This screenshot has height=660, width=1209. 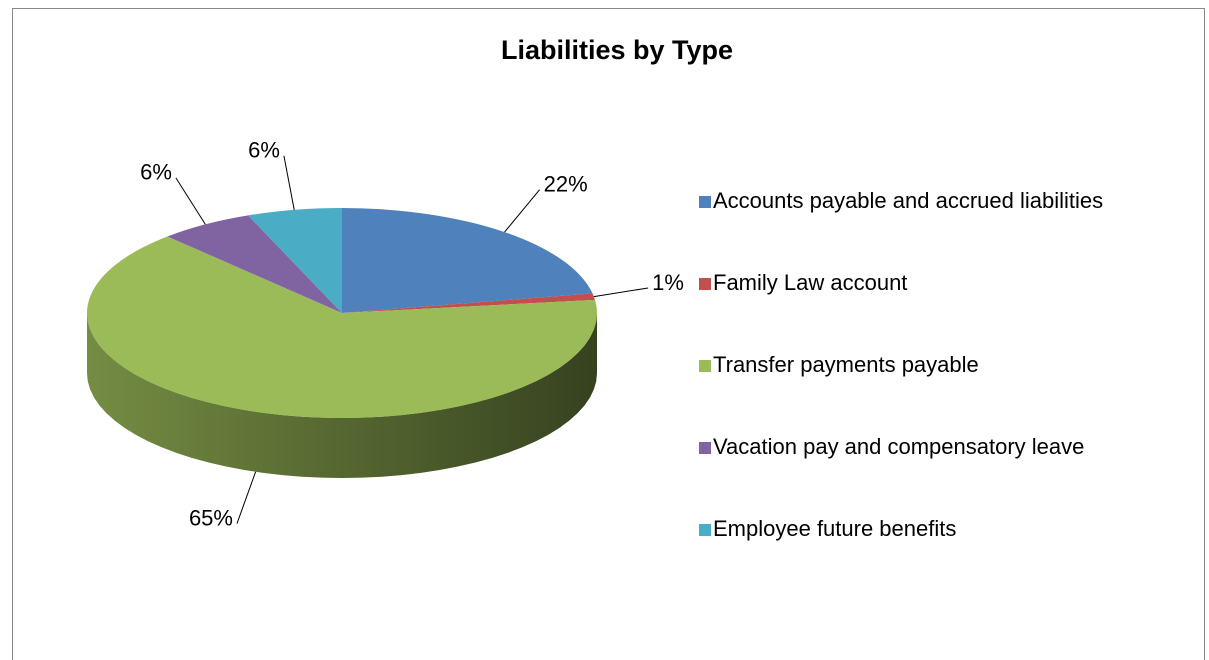 What do you see at coordinates (566, 184) in the screenshot?
I see `data-label: 22%` at bounding box center [566, 184].